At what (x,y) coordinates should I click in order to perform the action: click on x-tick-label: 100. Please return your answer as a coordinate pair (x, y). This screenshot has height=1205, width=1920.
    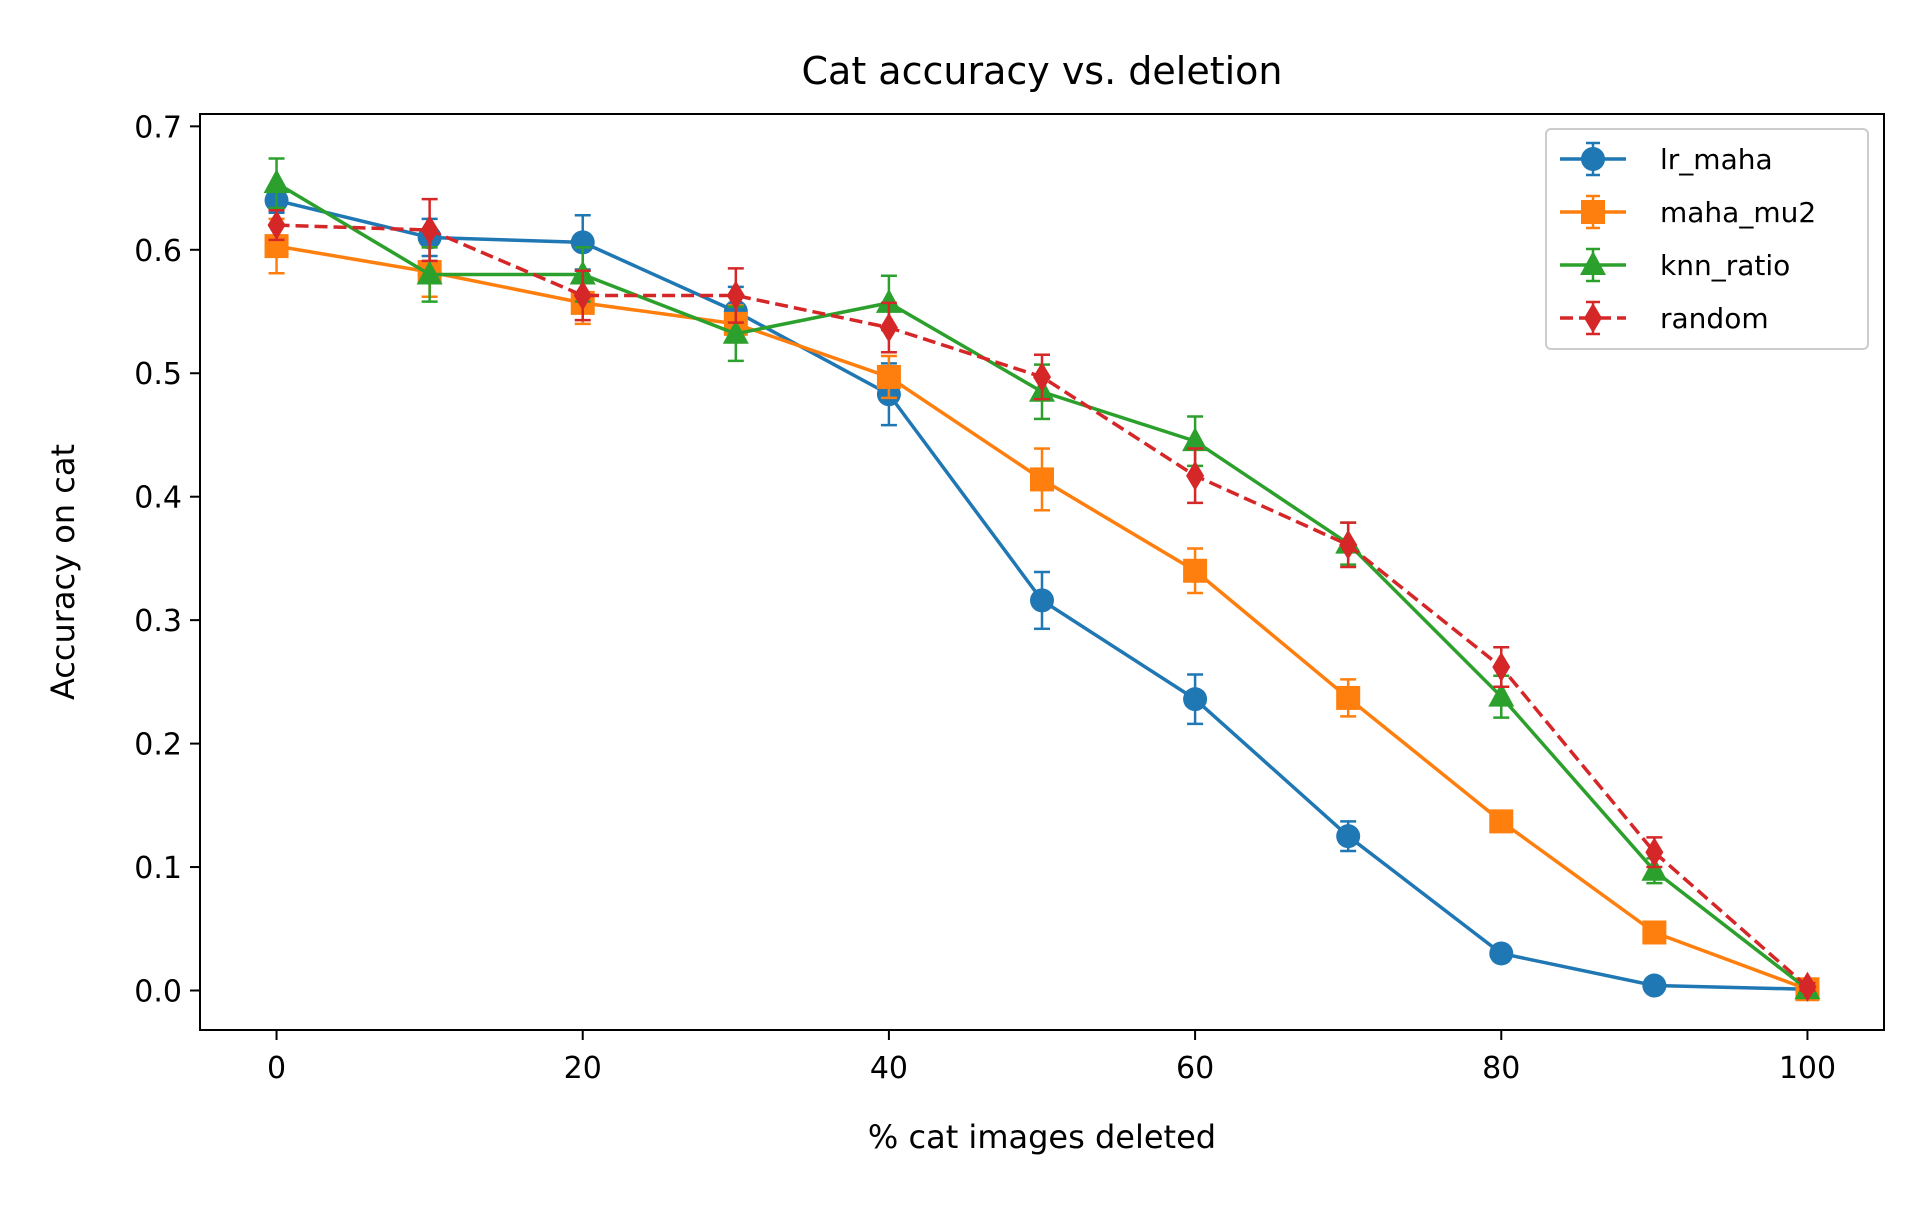
    Looking at the image, I should click on (1807, 1068).